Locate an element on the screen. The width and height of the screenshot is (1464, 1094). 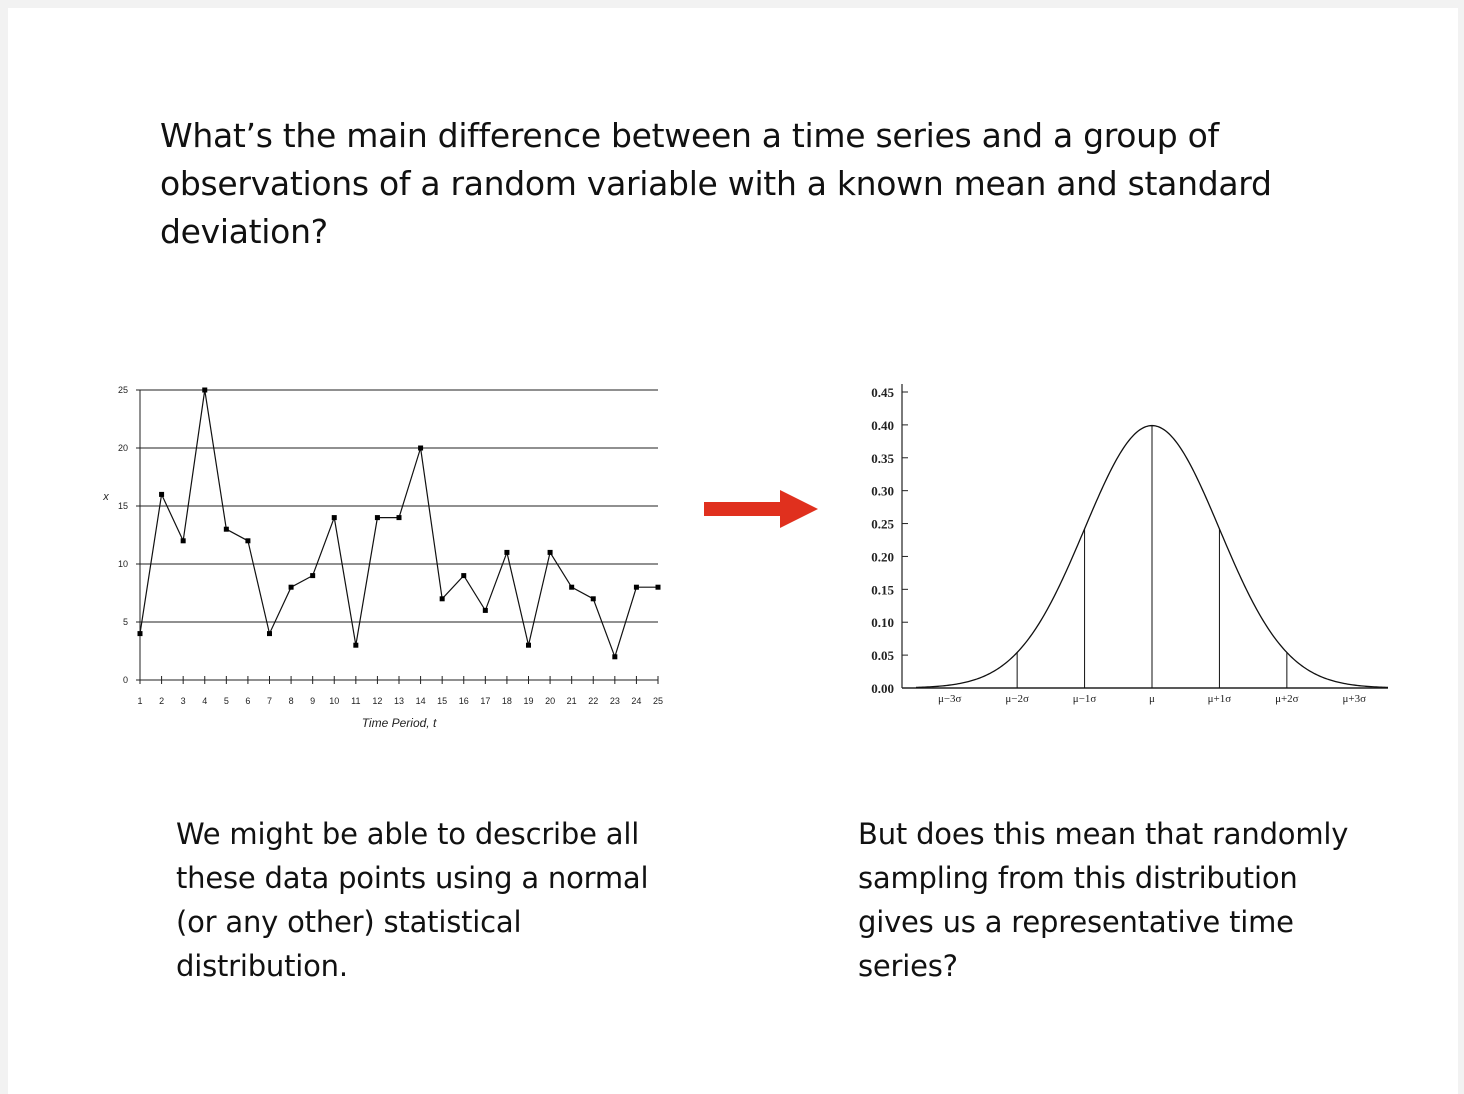
x-tick-label: 8 is located at coordinates (291, 701).